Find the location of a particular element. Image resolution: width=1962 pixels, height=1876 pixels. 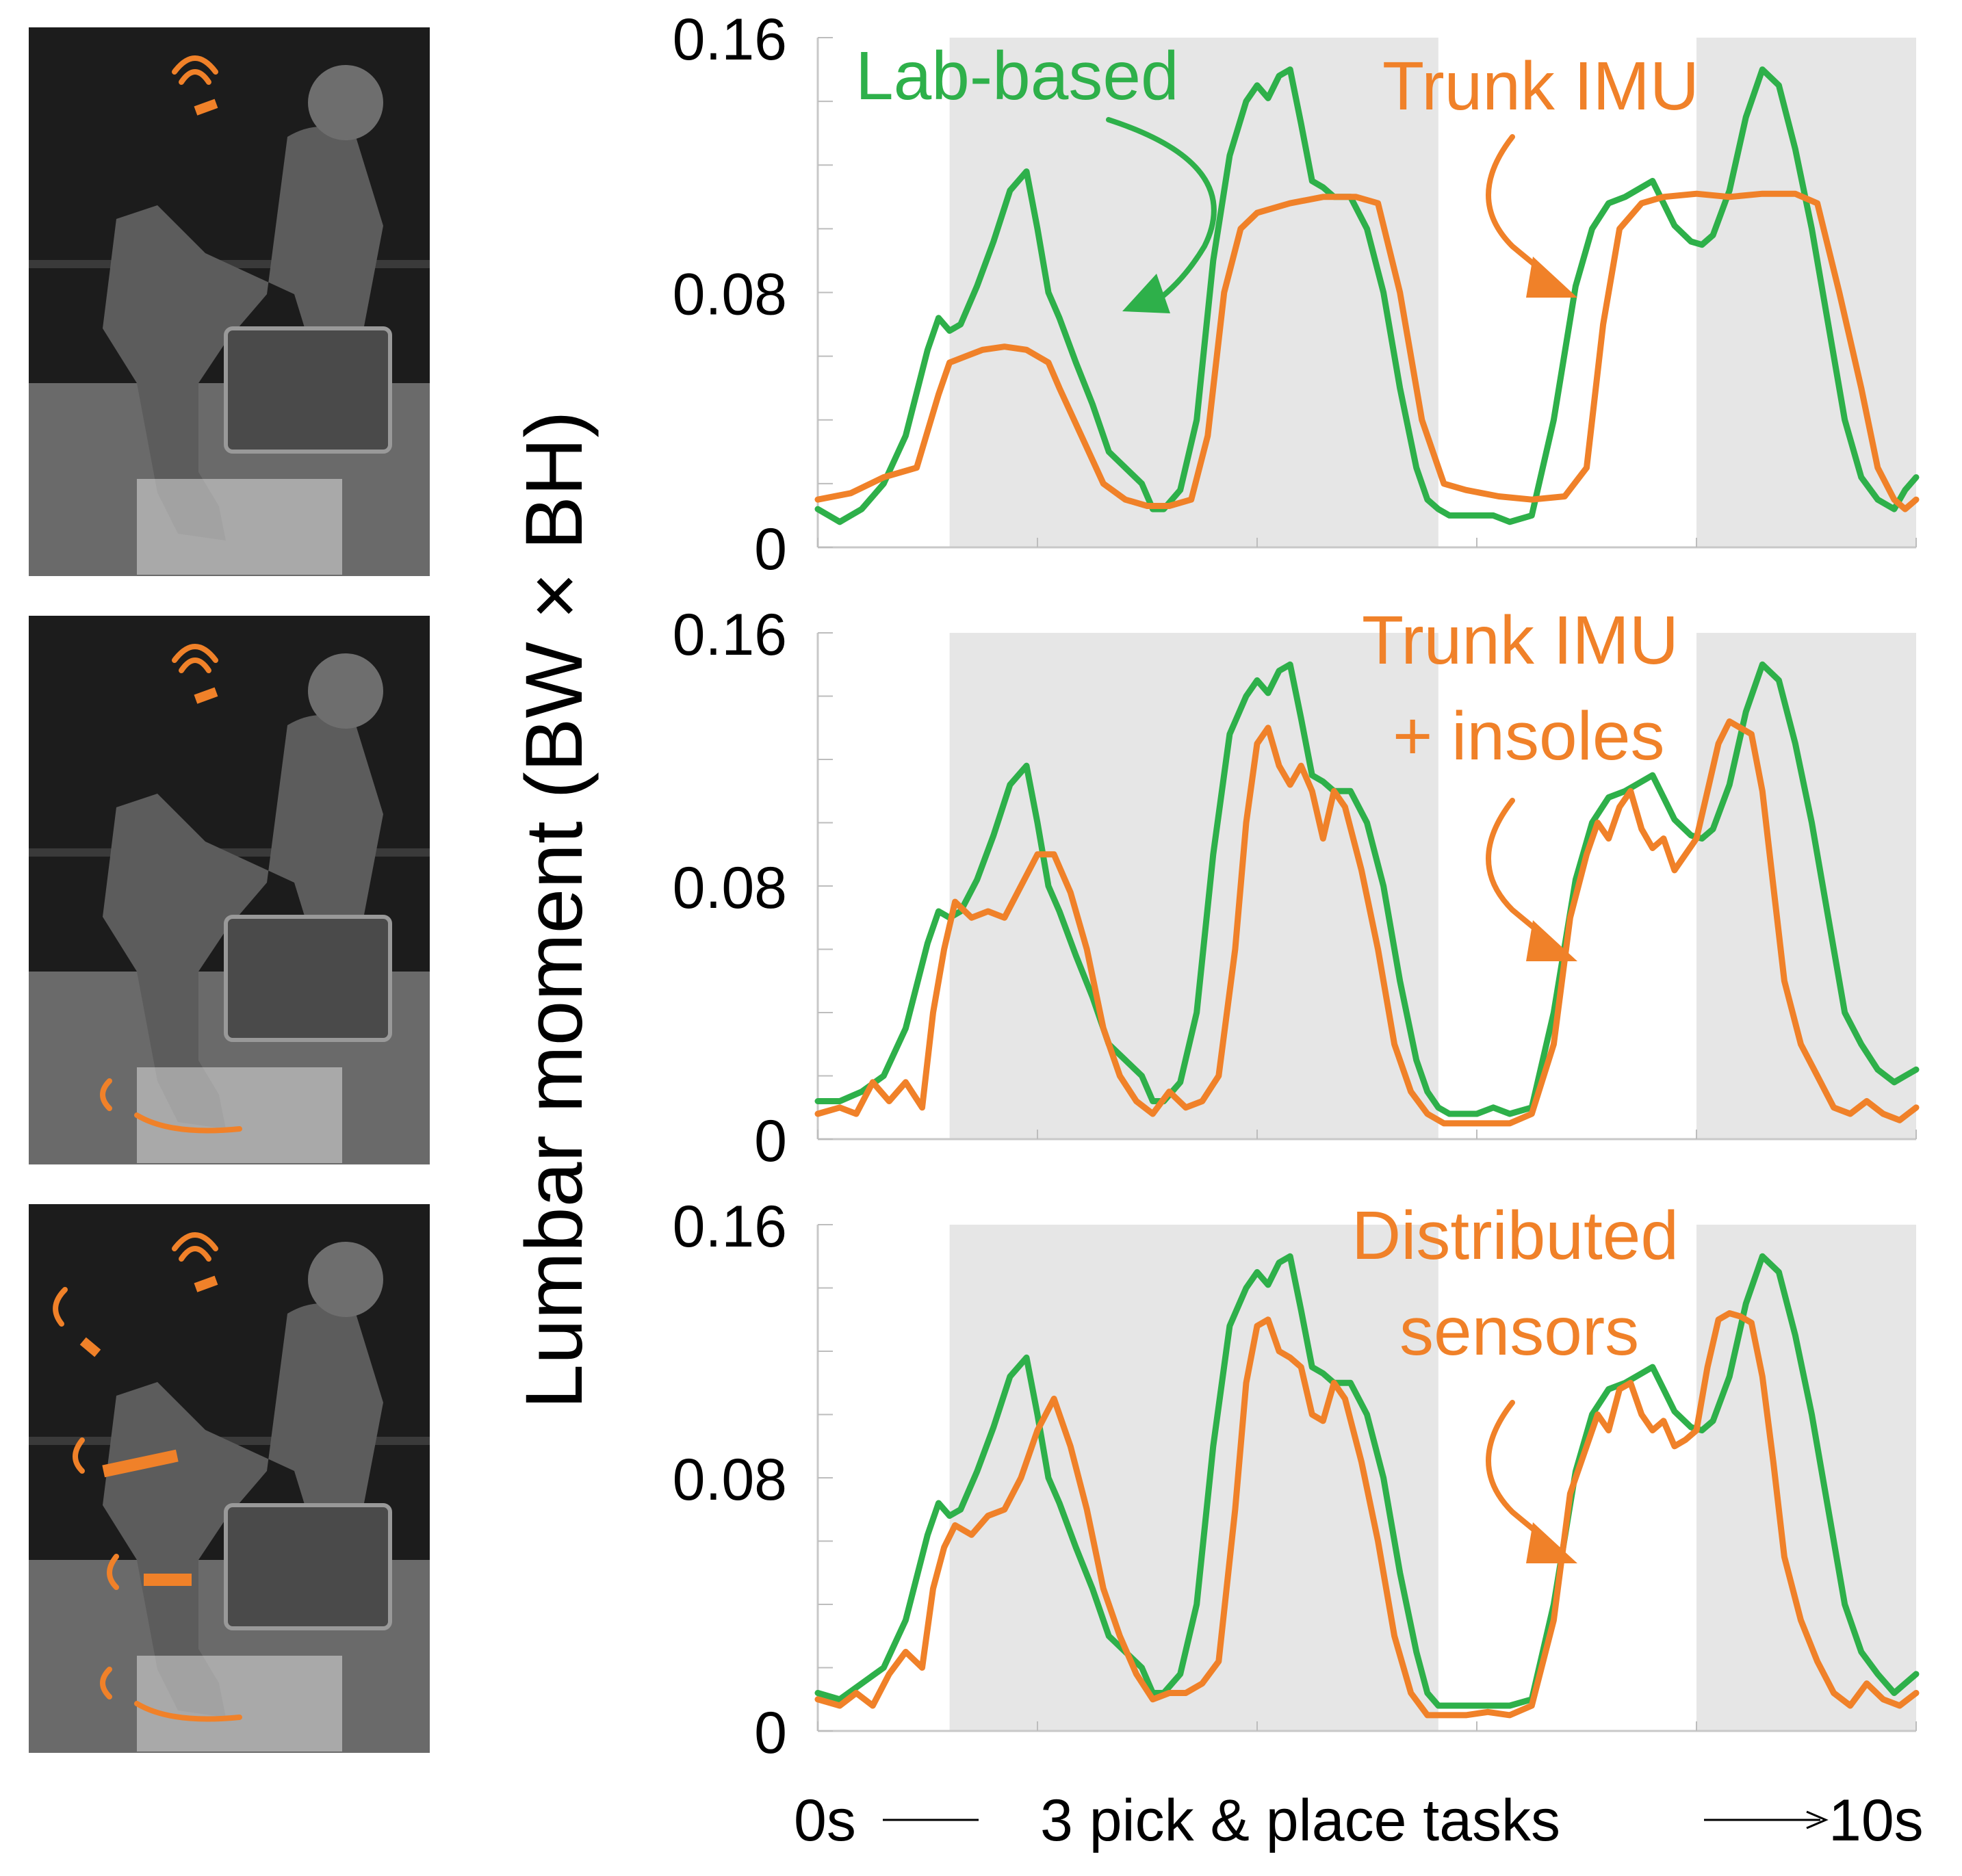

y-axis-label: Lumbar moment (BW × BH) is located at coordinates (554, 910).